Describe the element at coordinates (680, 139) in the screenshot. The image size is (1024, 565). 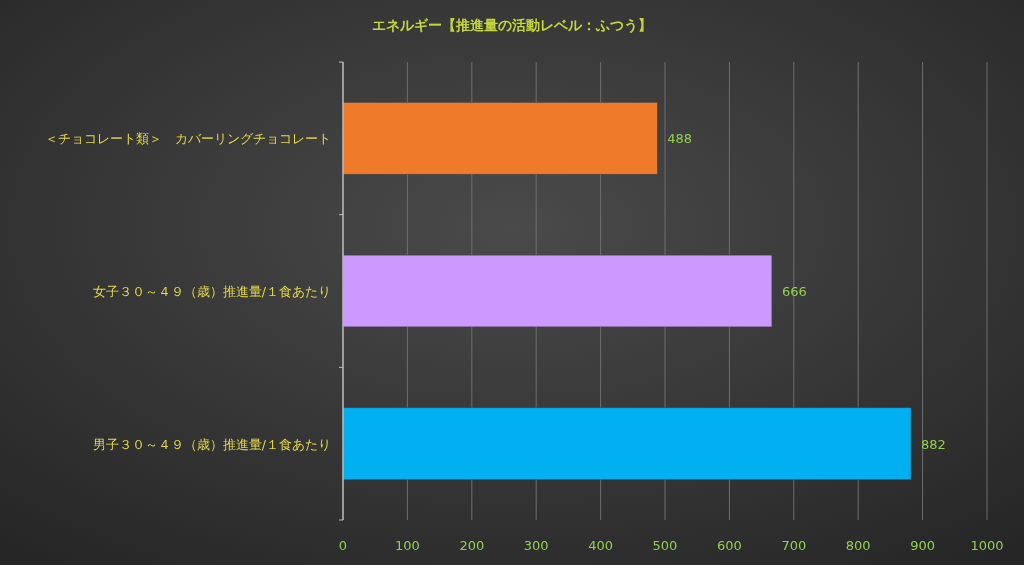
I see `data-label: 488` at that location.